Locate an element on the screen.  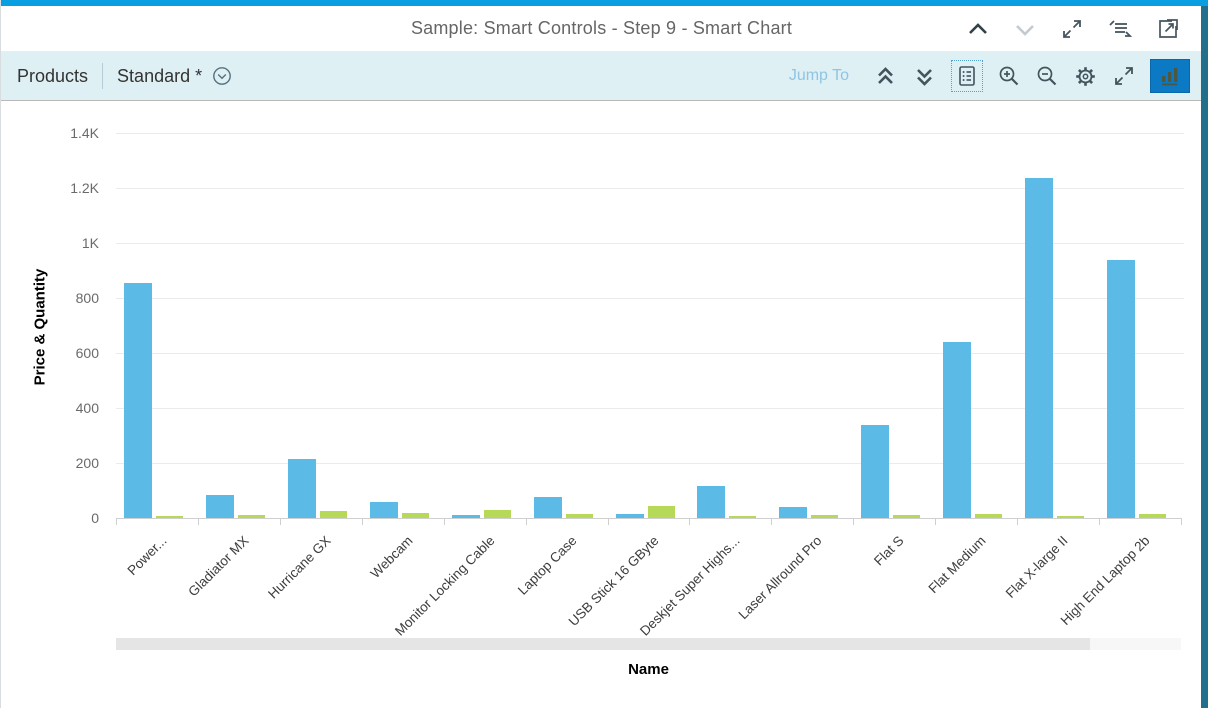
legend-focus-border is located at coordinates (967, 76).